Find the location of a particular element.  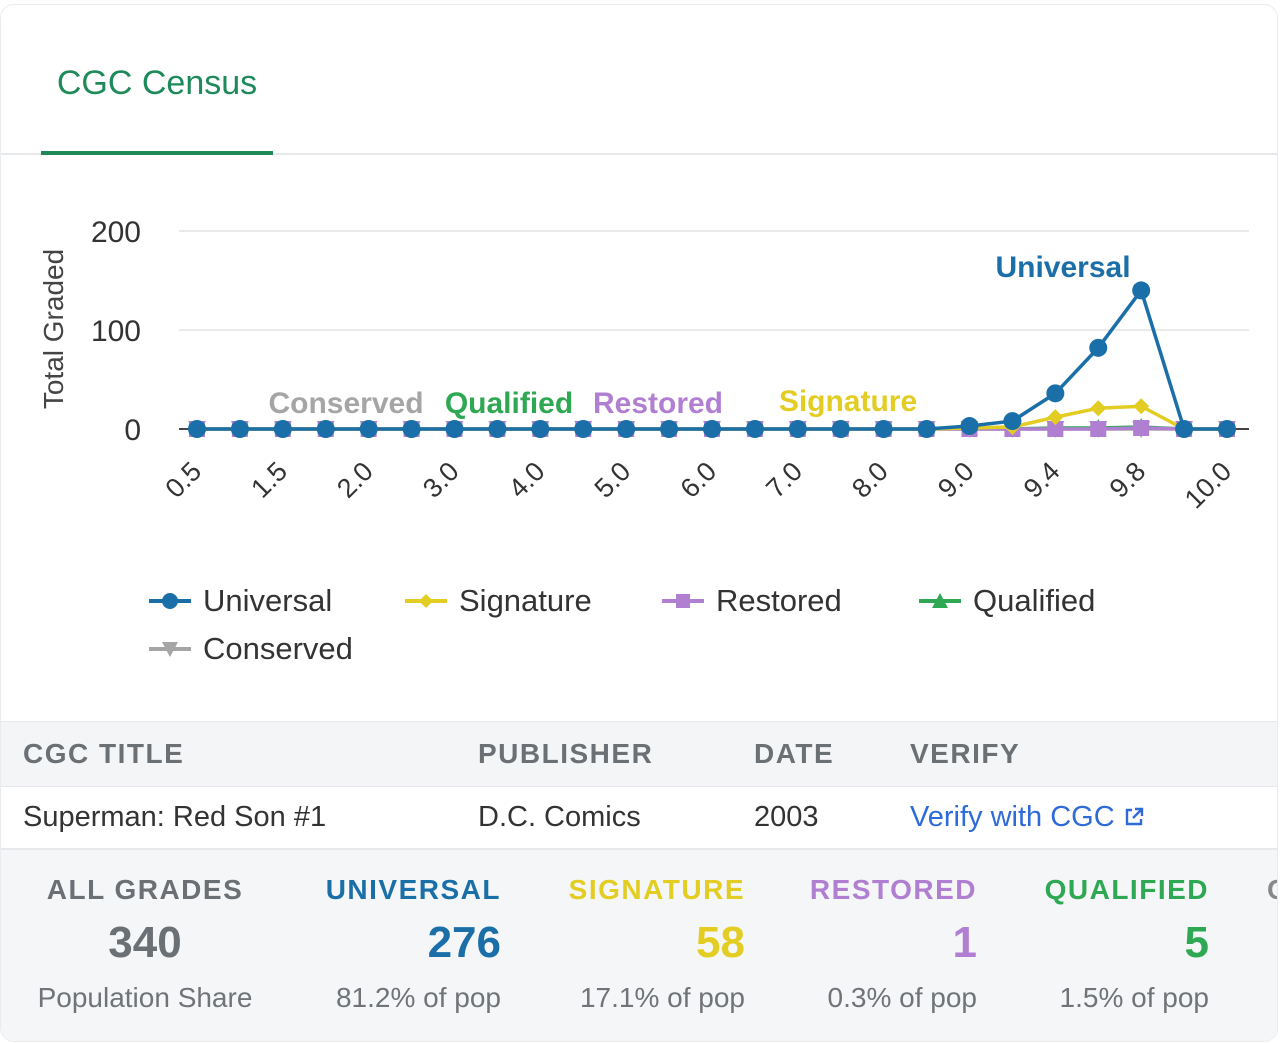

stat-signature: SIGNATURE 58 17.1% of pop is located at coordinates (643, 945).